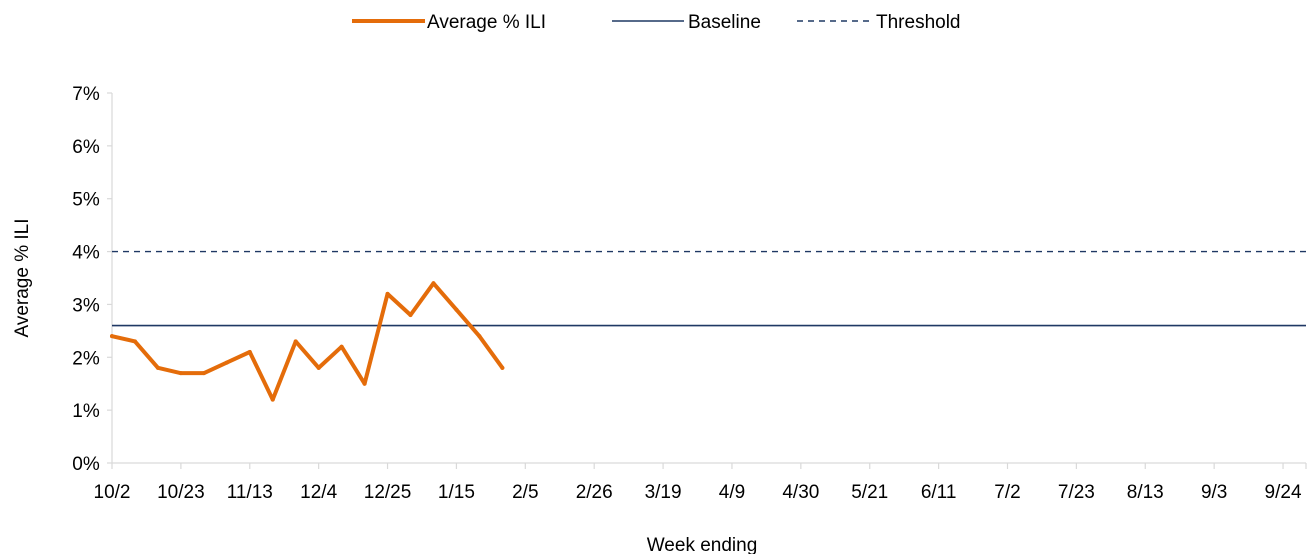 This screenshot has width=1316, height=554. Describe the element at coordinates (318, 492) in the screenshot. I see `x-tick-label: 12/4` at that location.